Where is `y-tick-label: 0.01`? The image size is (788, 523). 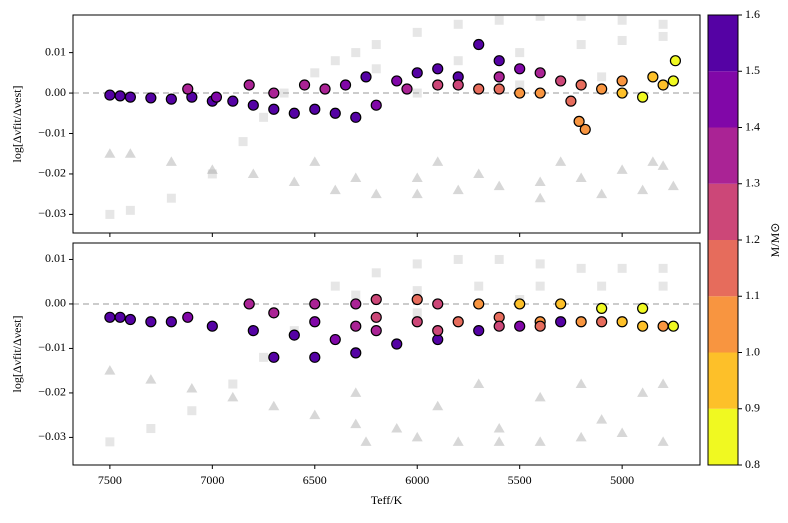
y-tick-label: 0.01 is located at coordinates (55, 258).